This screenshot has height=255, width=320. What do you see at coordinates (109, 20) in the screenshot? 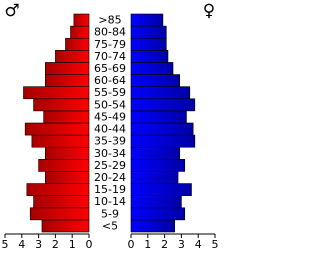
I see `age-label: >85` at bounding box center [109, 20].